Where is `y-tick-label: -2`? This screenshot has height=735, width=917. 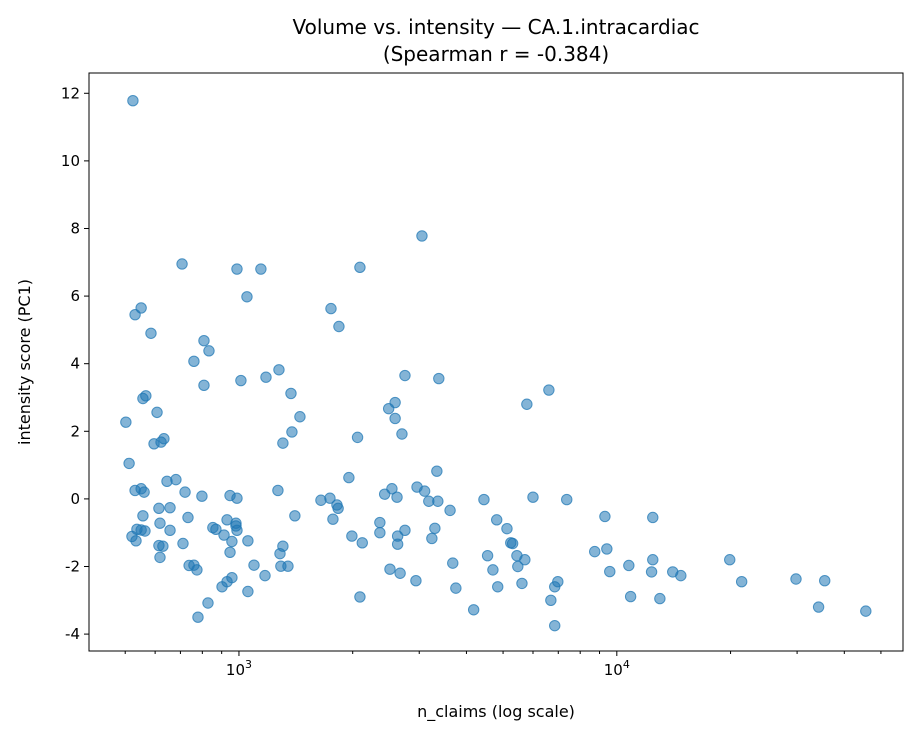
y-tick-label: -2 is located at coordinates (72, 566).